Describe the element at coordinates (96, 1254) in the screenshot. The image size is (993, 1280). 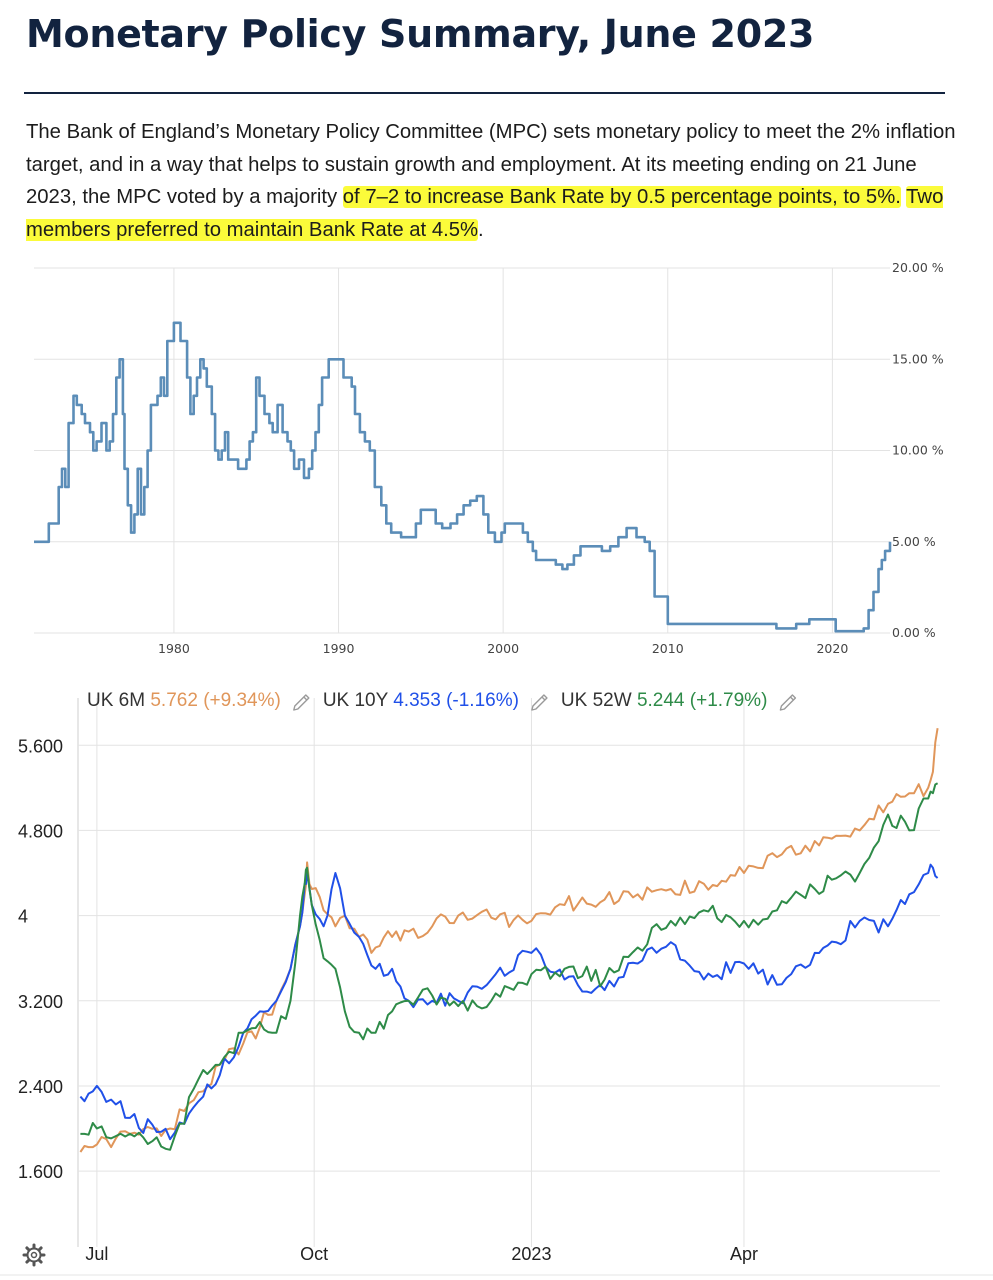
I see `x-tick-label: Jul` at that location.